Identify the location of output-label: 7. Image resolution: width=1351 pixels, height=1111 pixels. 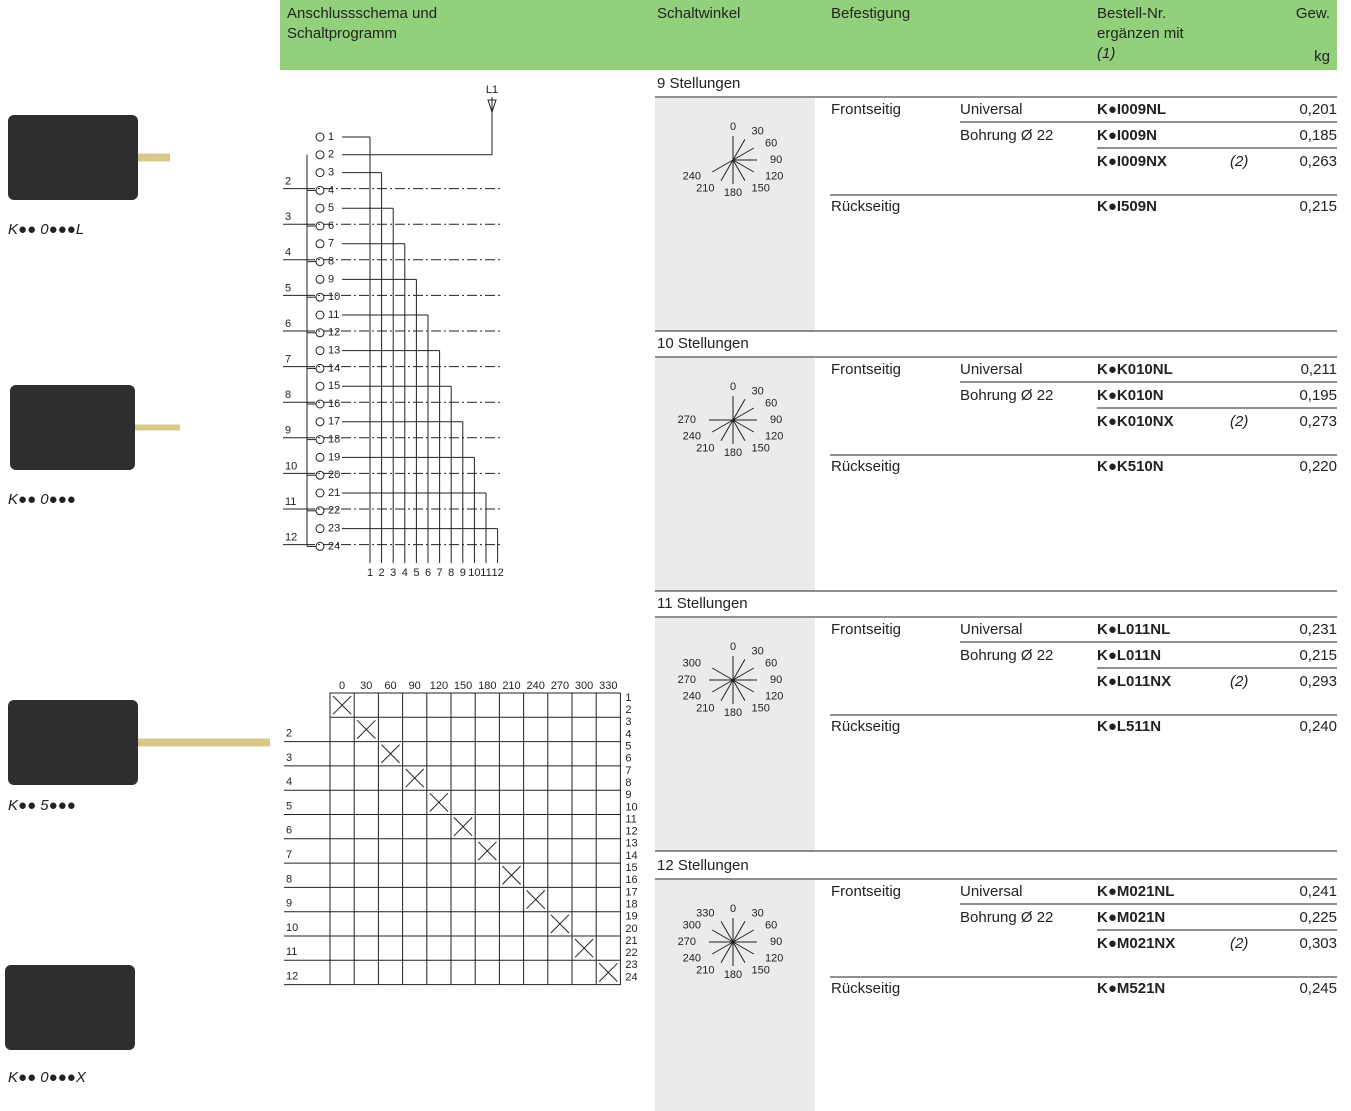
(440, 573).